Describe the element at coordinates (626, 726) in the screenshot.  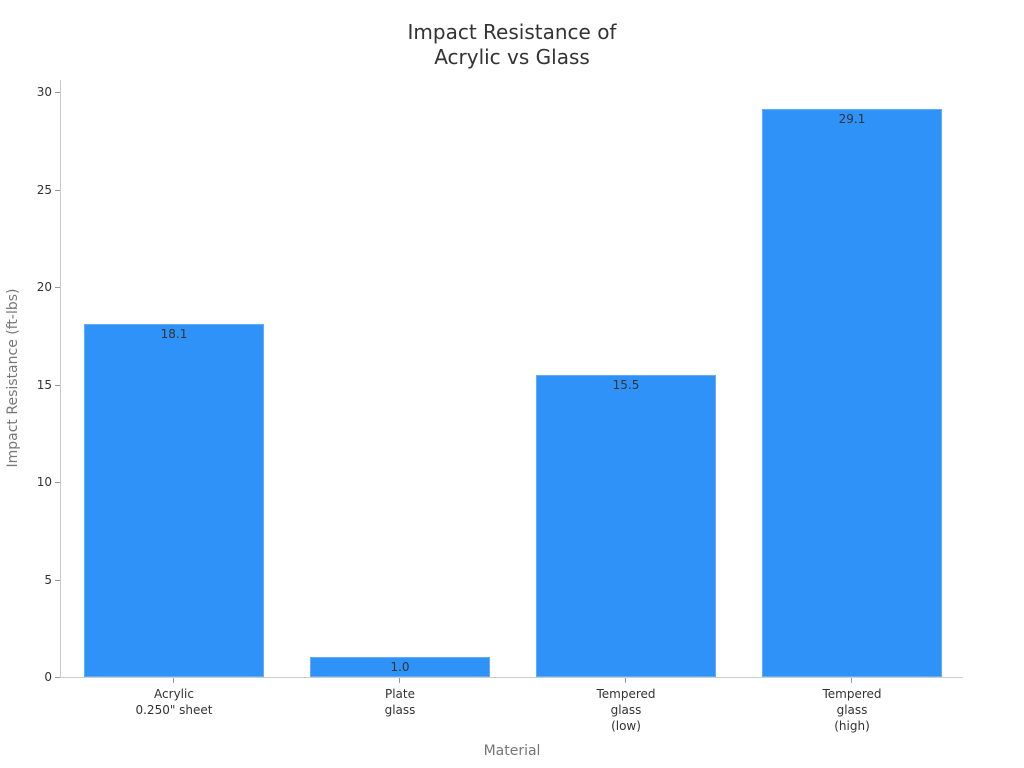
I see `x-tick-label-line: (low)` at that location.